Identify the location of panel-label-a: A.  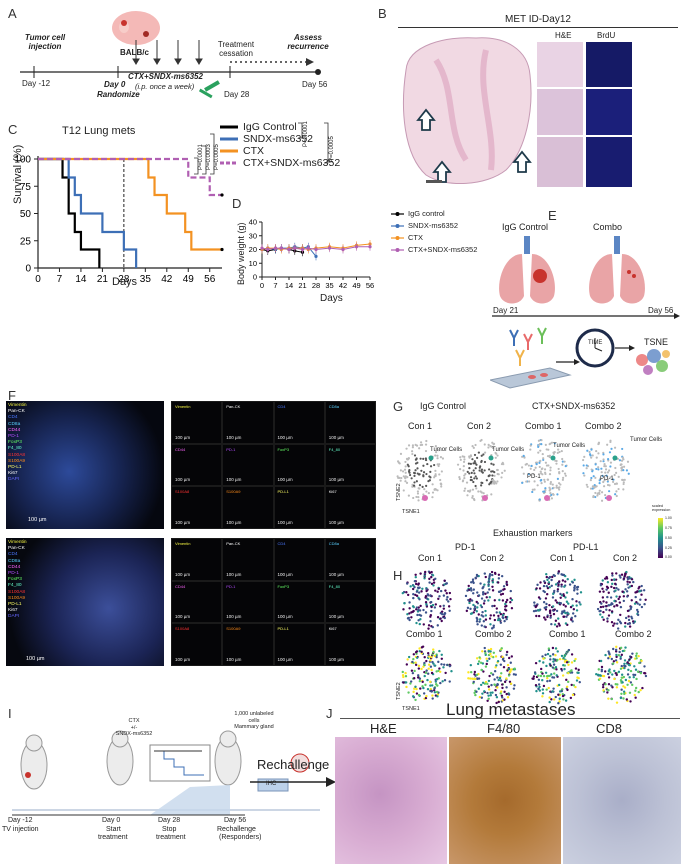
(12, 13).